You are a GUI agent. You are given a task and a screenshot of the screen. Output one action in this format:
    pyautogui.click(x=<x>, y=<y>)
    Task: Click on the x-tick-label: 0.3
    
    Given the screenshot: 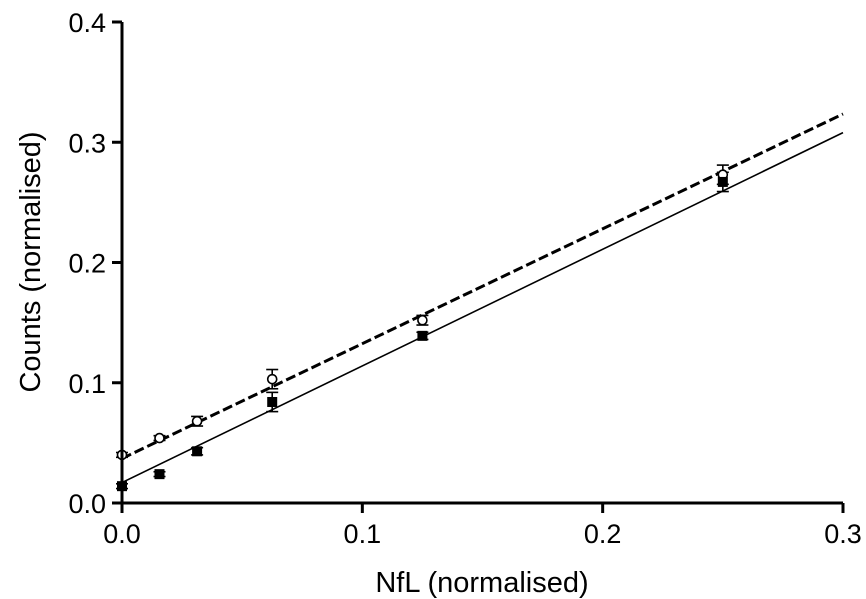 What is the action you would take?
    pyautogui.click(x=843, y=534)
    